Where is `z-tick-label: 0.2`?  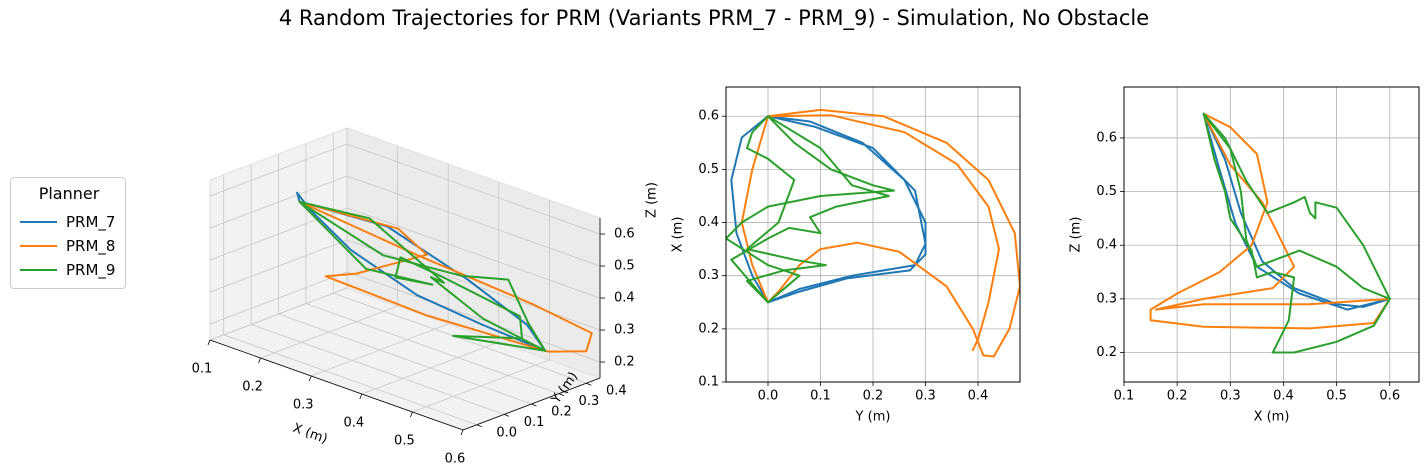
z-tick-label: 0.2 is located at coordinates (624, 362).